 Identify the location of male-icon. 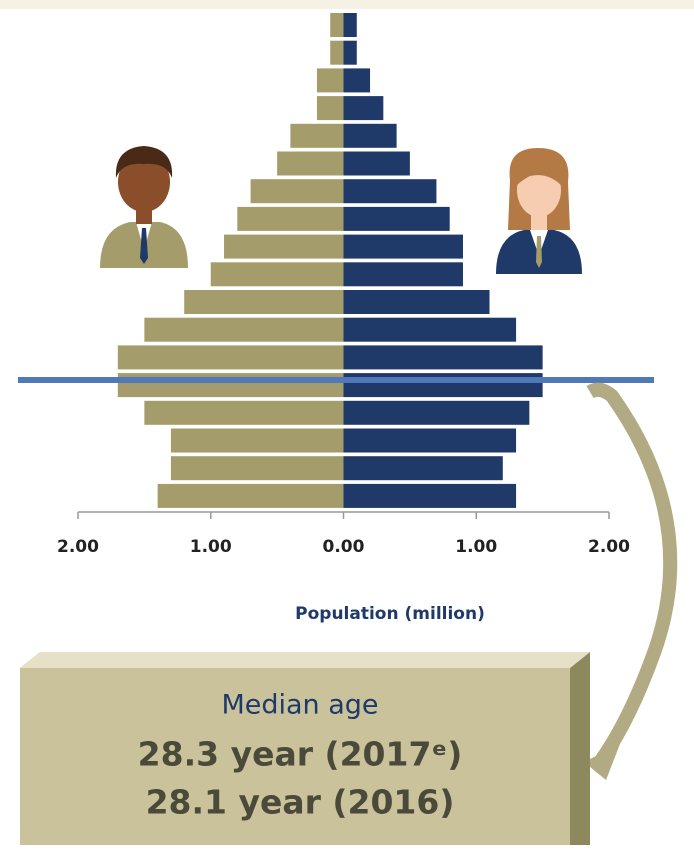
(144, 207).